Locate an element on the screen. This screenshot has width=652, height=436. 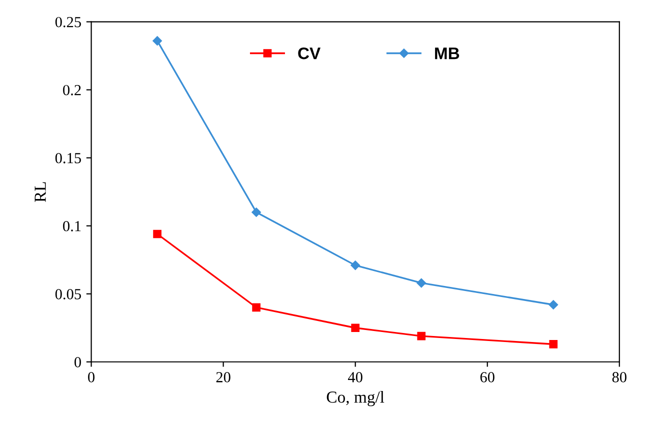
y-tick-label: 0.1 is located at coordinates (72, 226).